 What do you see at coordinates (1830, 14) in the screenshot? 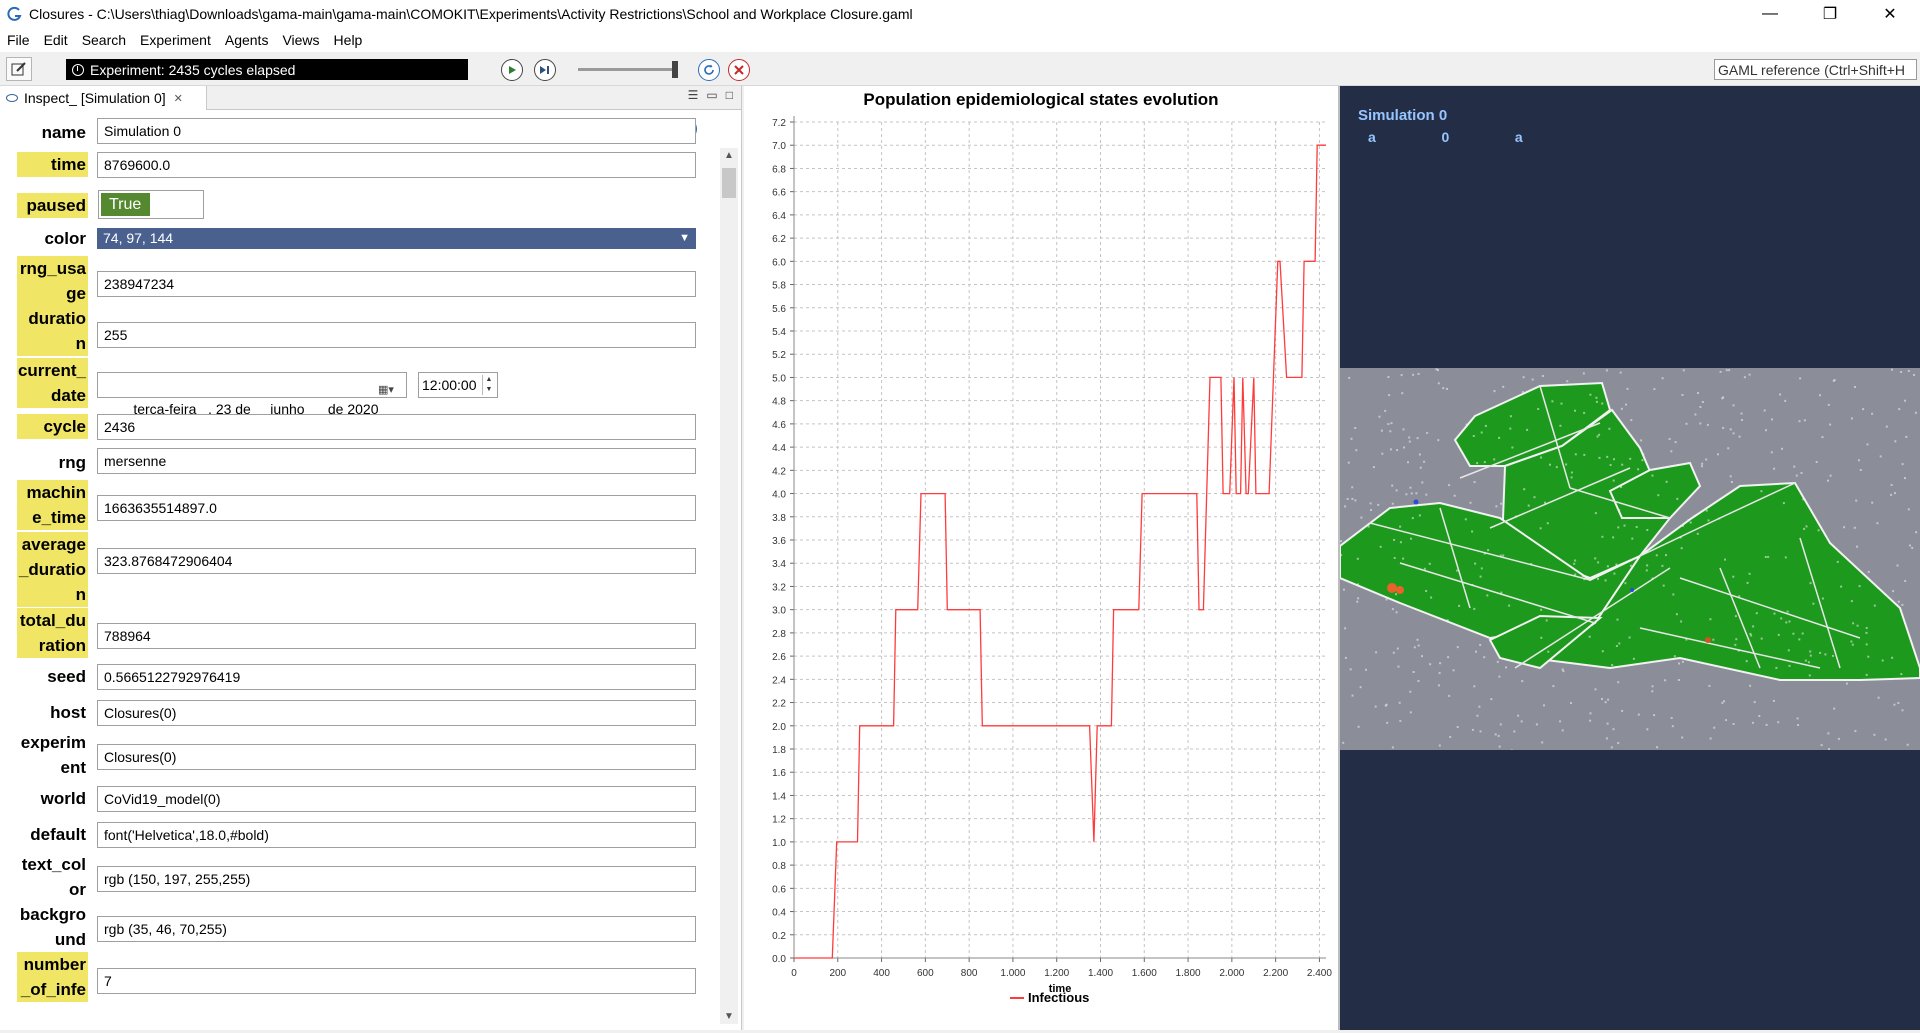
I see `maximize-icon: ❐` at bounding box center [1830, 14].